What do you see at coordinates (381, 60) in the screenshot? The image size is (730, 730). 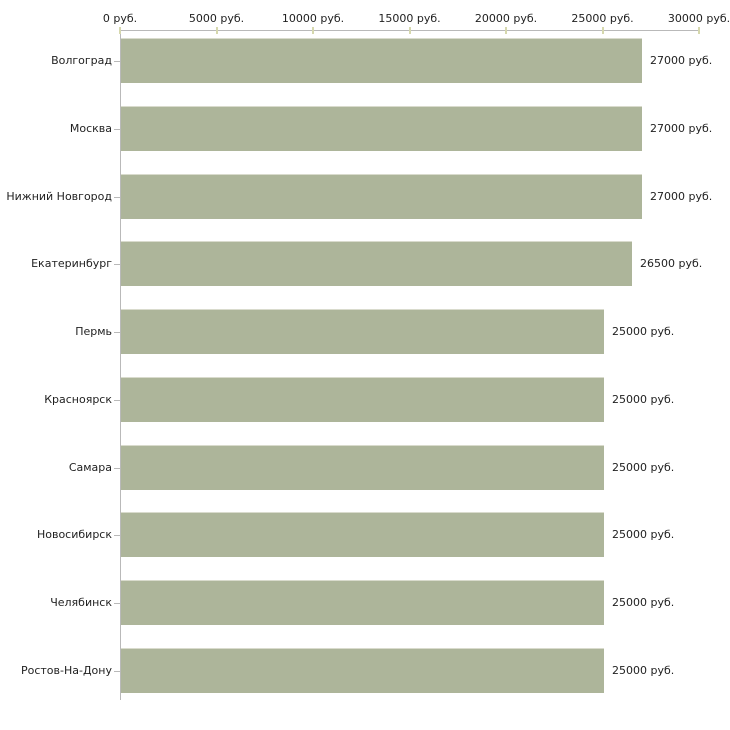 I see `bar-Волгоград` at bounding box center [381, 60].